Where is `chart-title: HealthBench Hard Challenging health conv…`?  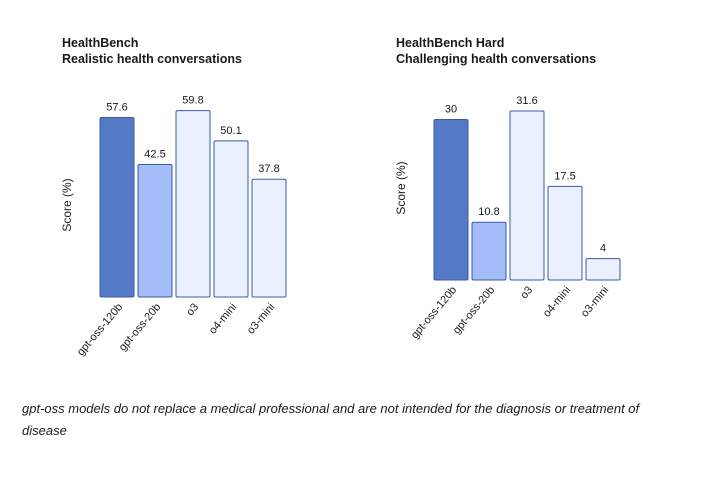
chart-title: HealthBench Hard Challenging health conv… is located at coordinates (496, 51).